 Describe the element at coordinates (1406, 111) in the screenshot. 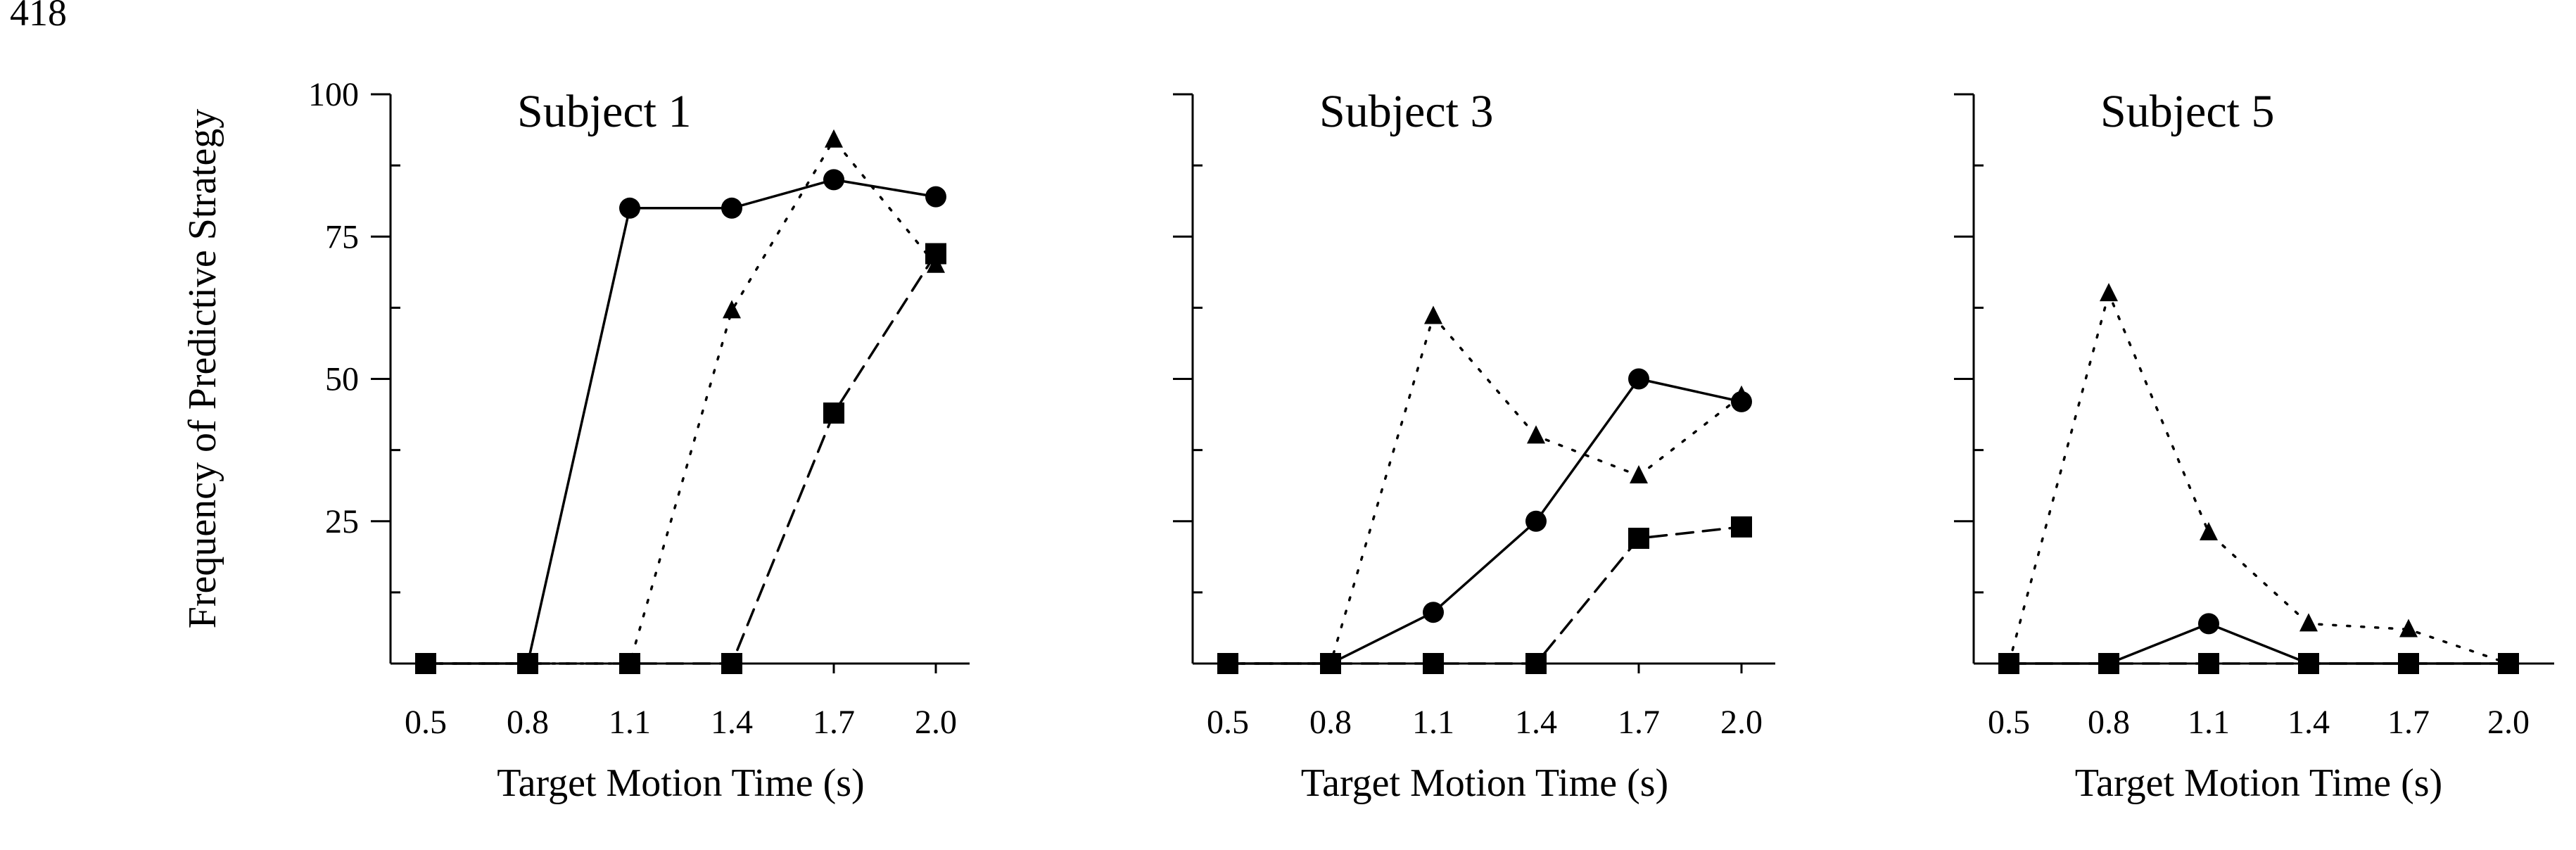

I see `panel-title: Subject 3` at that location.